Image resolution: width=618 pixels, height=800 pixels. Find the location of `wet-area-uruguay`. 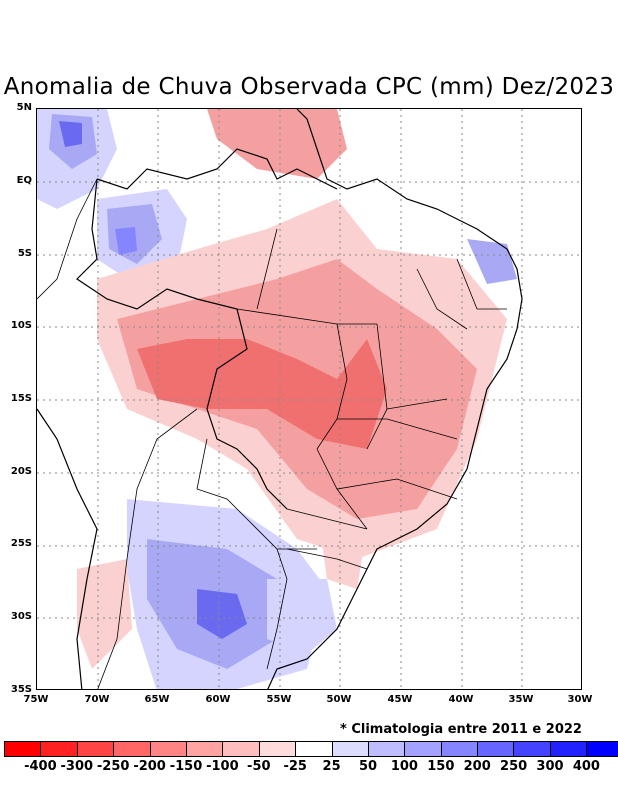

wet-area-uruguay is located at coordinates (302, 616).